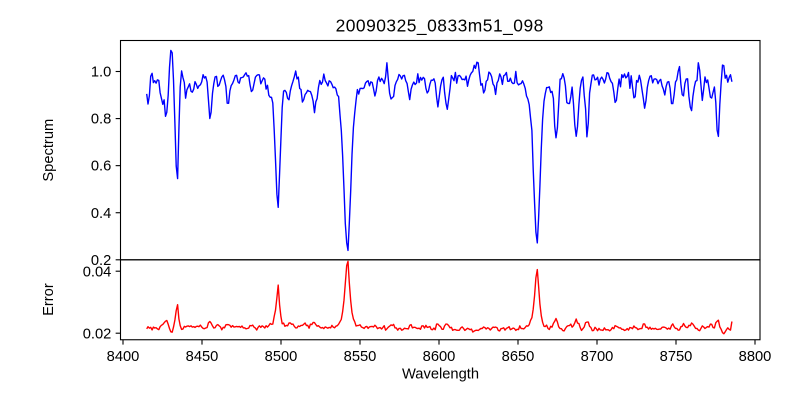  What do you see at coordinates (440, 375) in the screenshot?
I see `svg-text: Wavelength` at bounding box center [440, 375].